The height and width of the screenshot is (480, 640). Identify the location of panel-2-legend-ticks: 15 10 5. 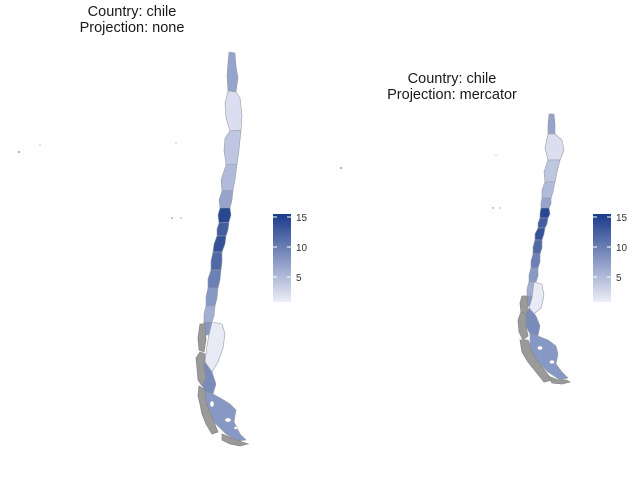
(610, 248).